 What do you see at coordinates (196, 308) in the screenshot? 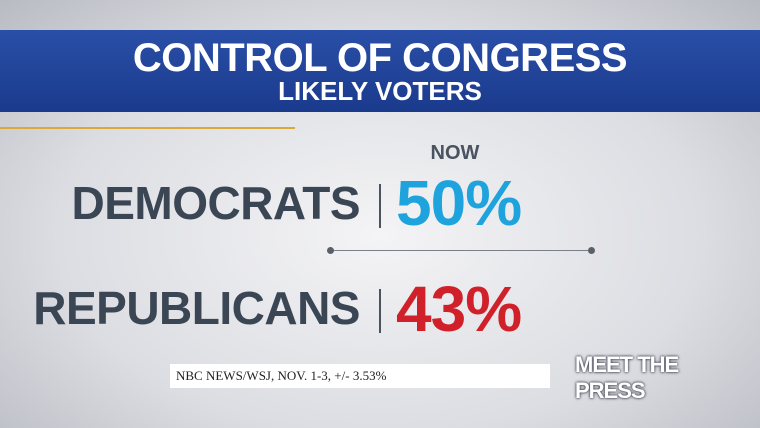
I see `row-label: REPUBLICANS` at bounding box center [196, 308].